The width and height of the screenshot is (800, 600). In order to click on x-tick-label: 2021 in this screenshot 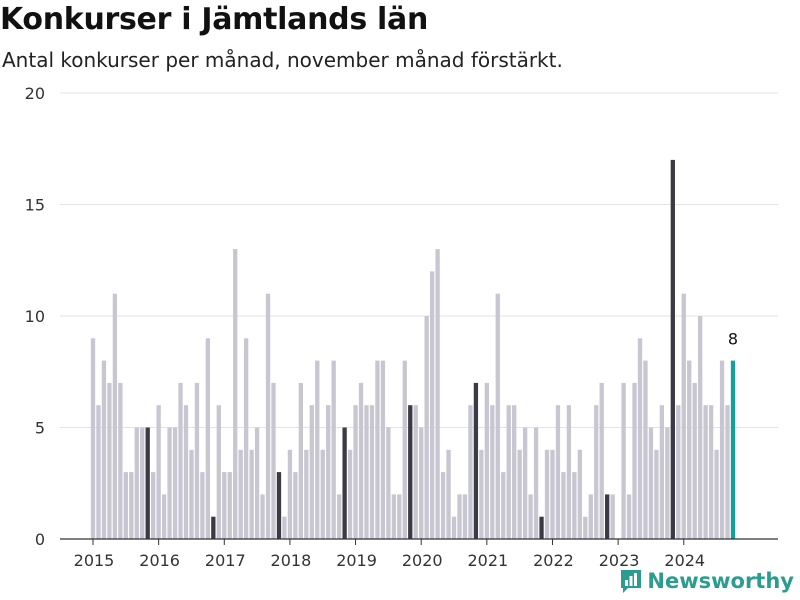, I will do `click(487, 560)`.